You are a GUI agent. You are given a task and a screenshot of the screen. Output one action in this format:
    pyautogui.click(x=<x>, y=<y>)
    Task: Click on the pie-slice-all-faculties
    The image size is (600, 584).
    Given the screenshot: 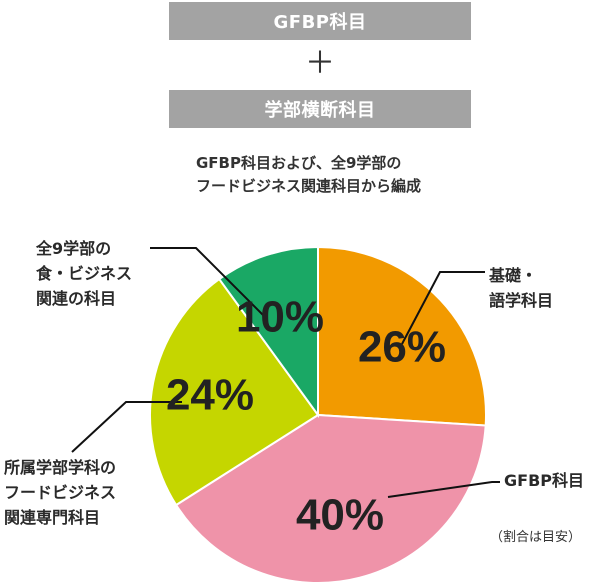 What is the action you would take?
    pyautogui.click(x=268, y=332)
    